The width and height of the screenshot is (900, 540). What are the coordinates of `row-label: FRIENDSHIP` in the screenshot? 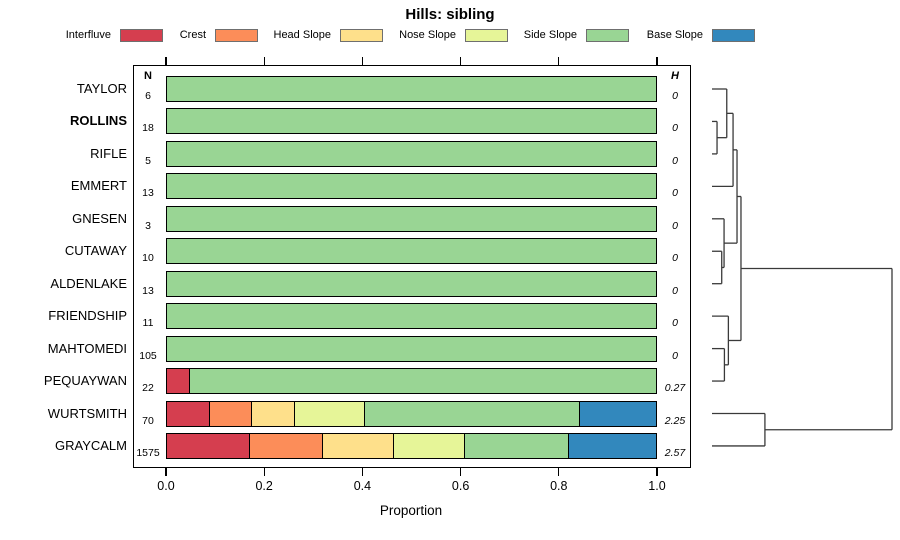 It's located at (87, 316).